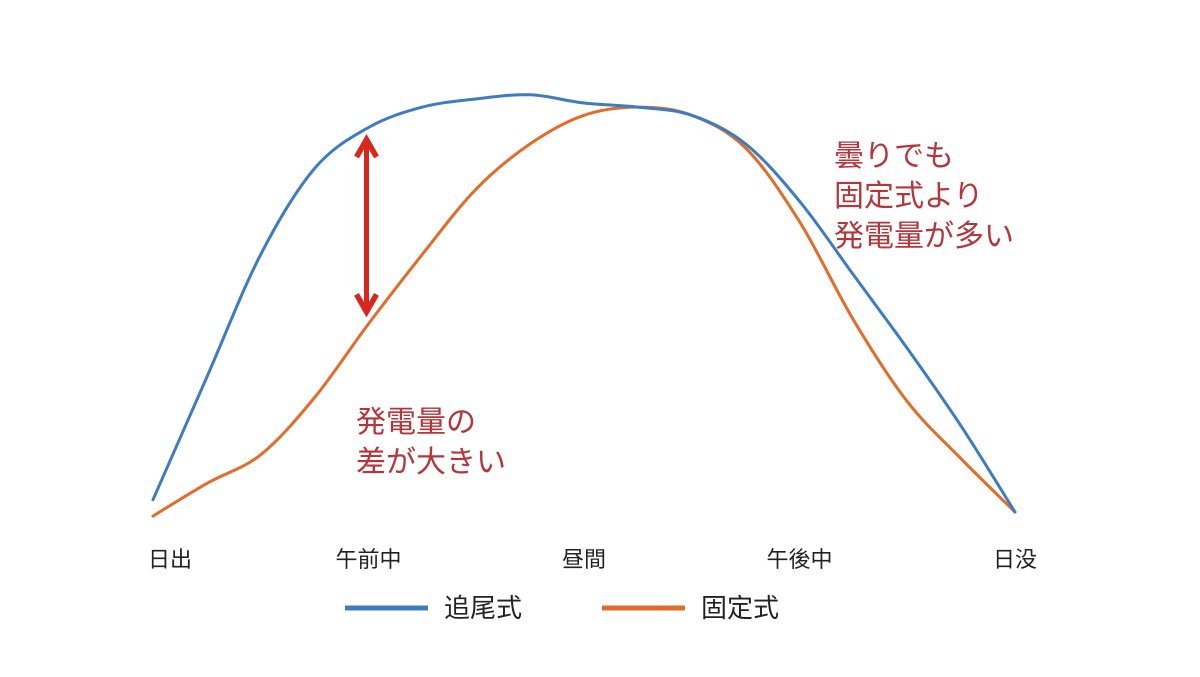  Describe the element at coordinates (740, 609) in the screenshot. I see `legend-label: 固定式` at that location.